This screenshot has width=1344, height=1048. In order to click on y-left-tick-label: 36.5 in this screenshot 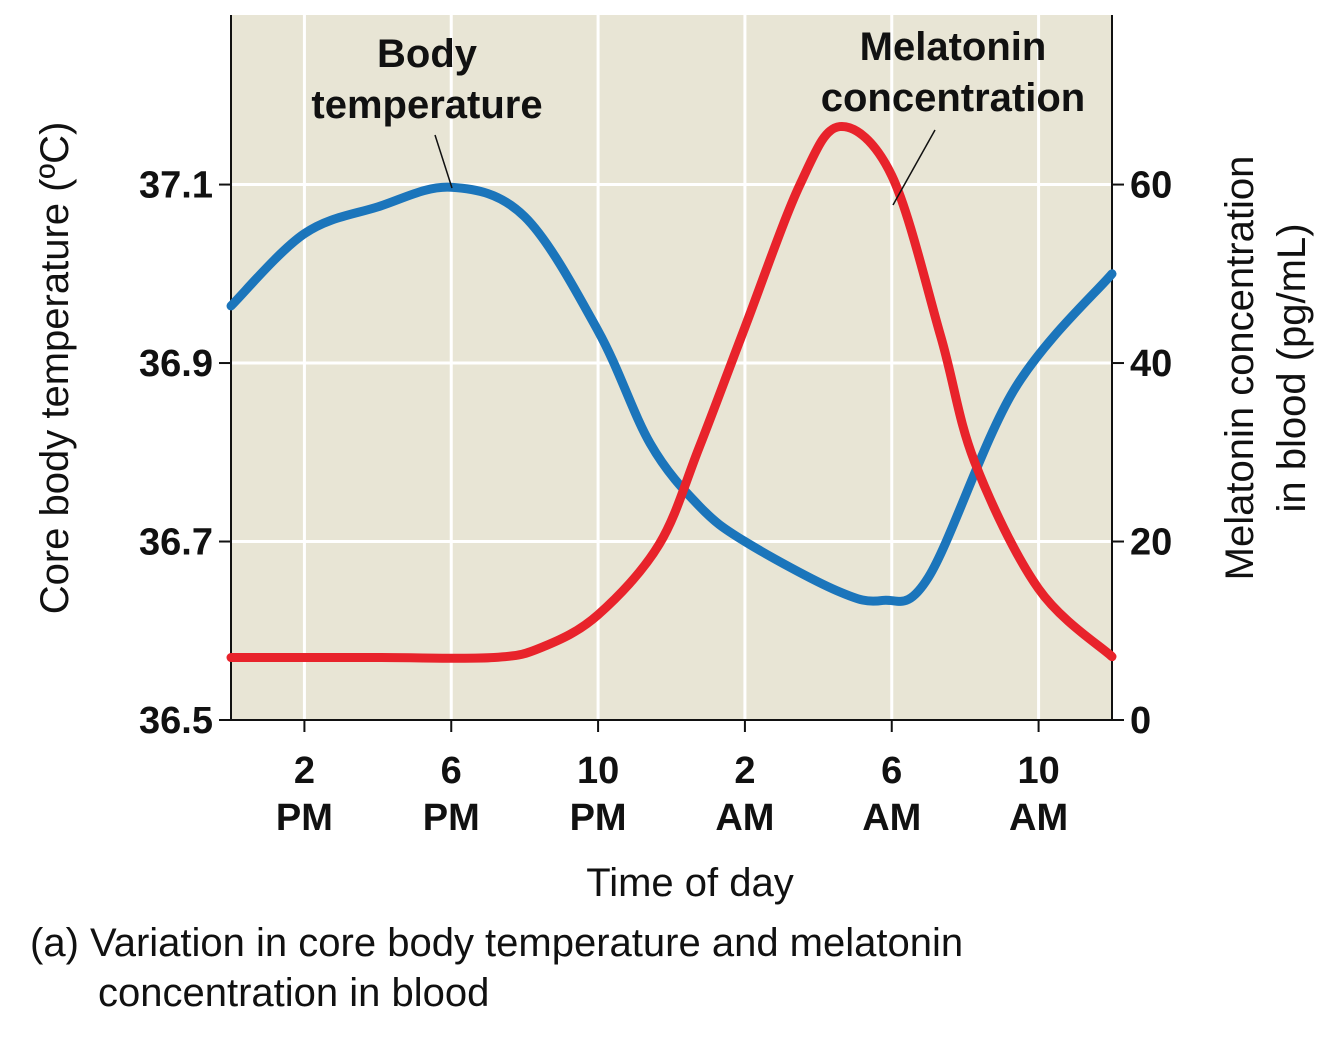, I will do `click(176, 721)`.